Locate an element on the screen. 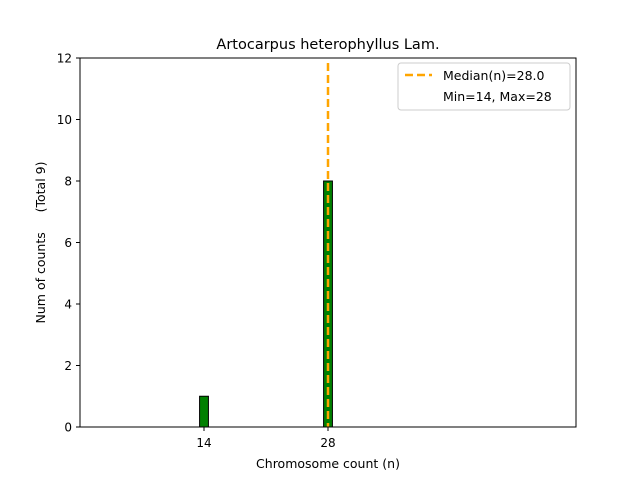 The height and width of the screenshot is (480, 640). legend-box is located at coordinates (484, 86).